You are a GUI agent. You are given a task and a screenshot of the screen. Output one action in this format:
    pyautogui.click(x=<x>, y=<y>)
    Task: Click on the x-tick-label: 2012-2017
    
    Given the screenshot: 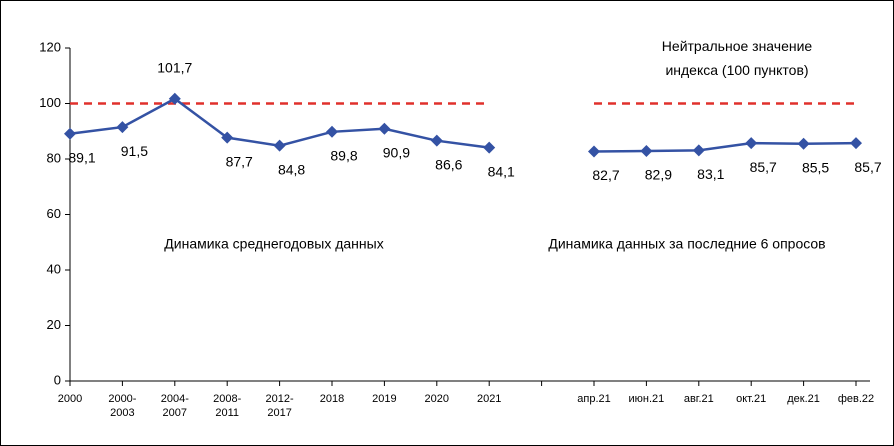 What is the action you would take?
    pyautogui.click(x=280, y=406)
    